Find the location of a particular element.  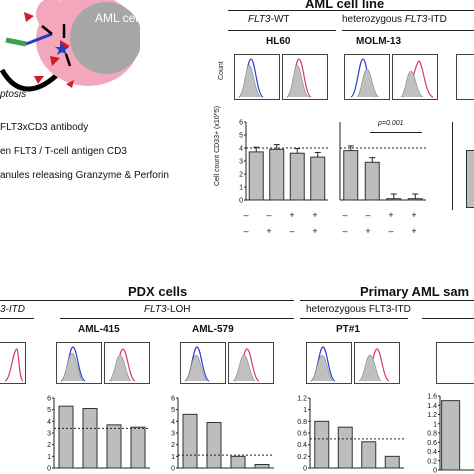

pdx-group-loh: FLT3-LOH is located at coordinates (167, 309).